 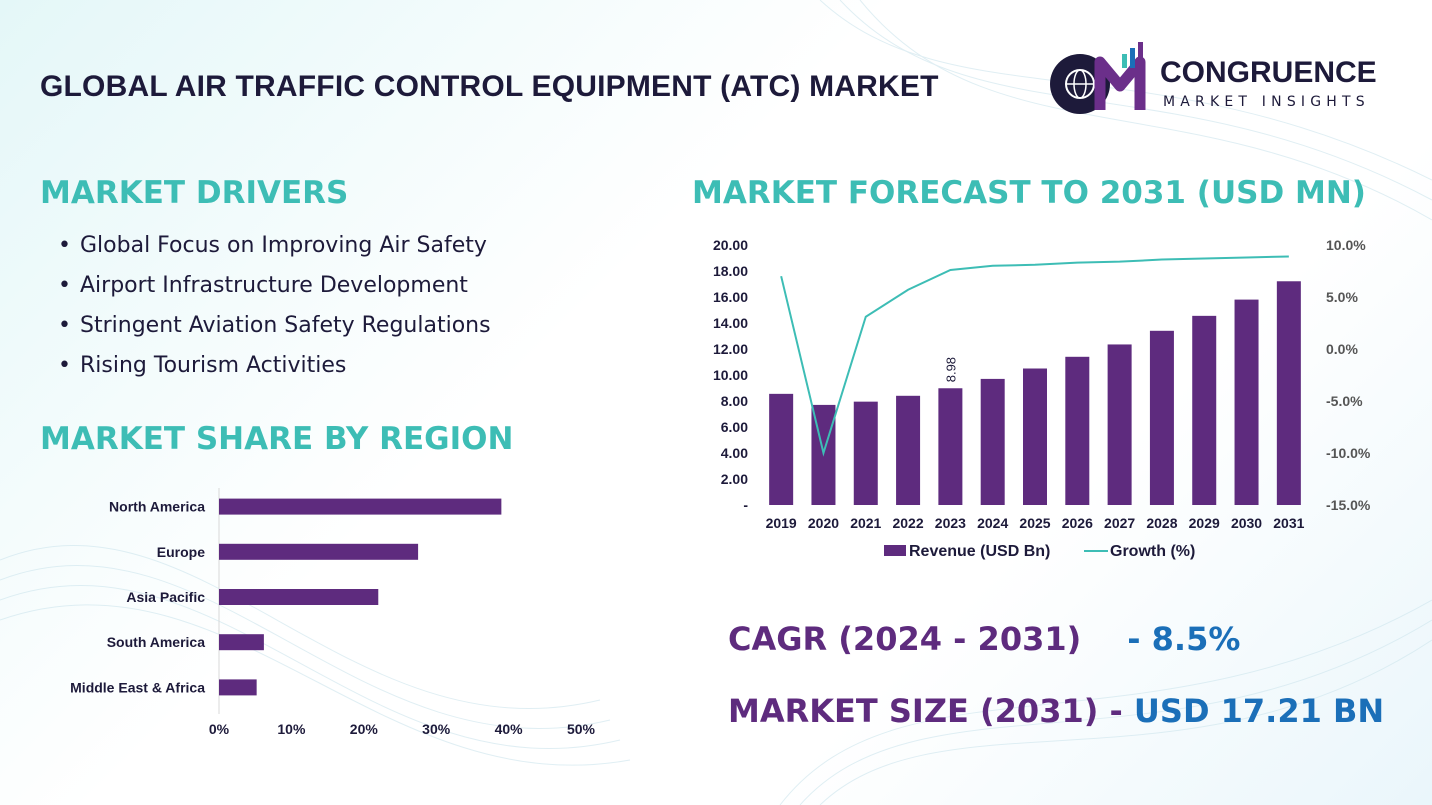 I want to click on y-left-tick-label: 8.00, so click(x=734, y=401).